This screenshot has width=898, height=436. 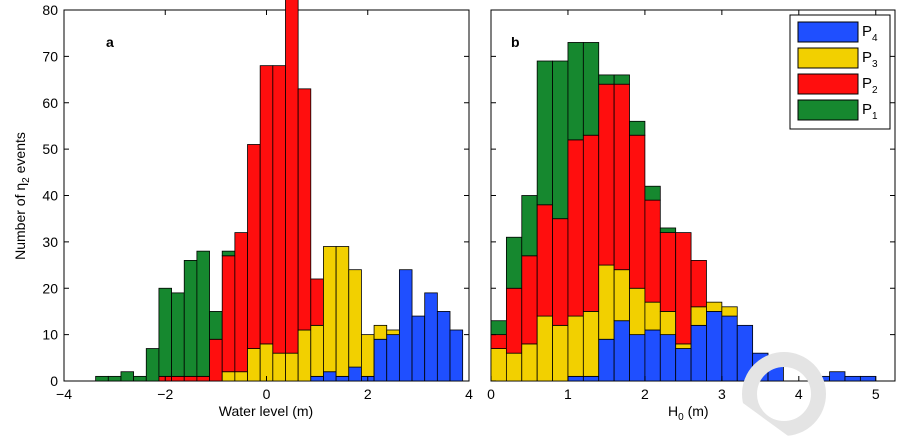 I want to click on y-tick-label: 50, so click(x=50, y=149).